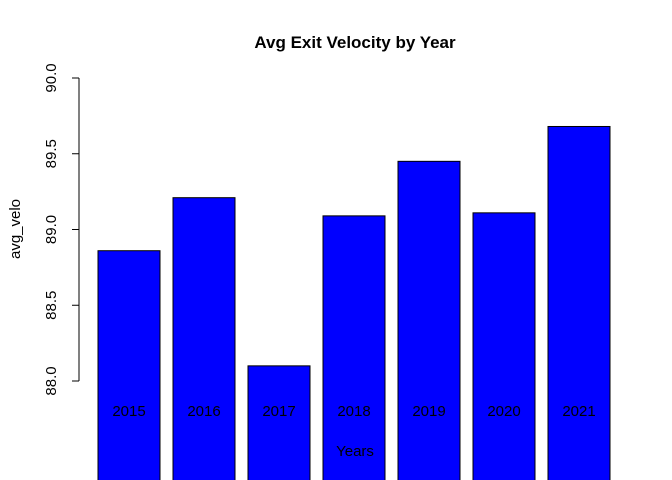 The width and height of the screenshot is (672, 480). Describe the element at coordinates (428, 411) in the screenshot. I see `category-label-2019: 2019` at that location.